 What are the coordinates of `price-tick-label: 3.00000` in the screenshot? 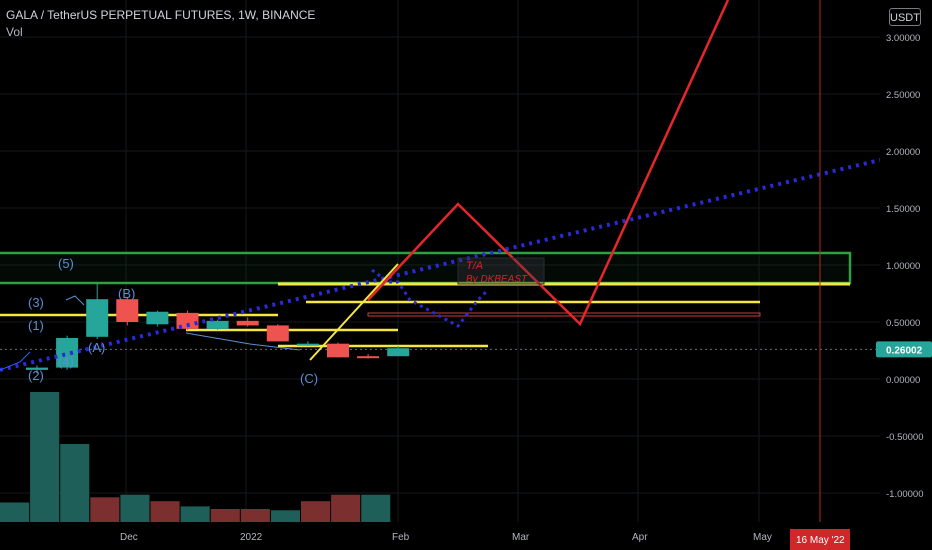 It's located at (903, 38).